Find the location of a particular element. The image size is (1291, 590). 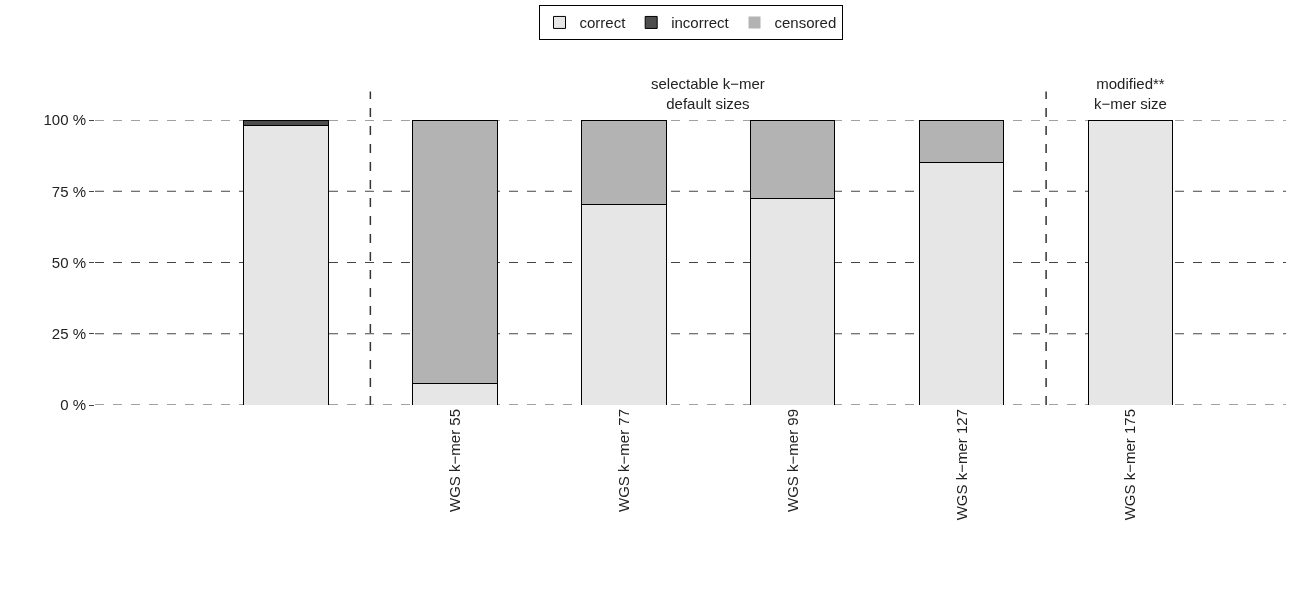

legend-label: incorrect is located at coordinates (700, 23).